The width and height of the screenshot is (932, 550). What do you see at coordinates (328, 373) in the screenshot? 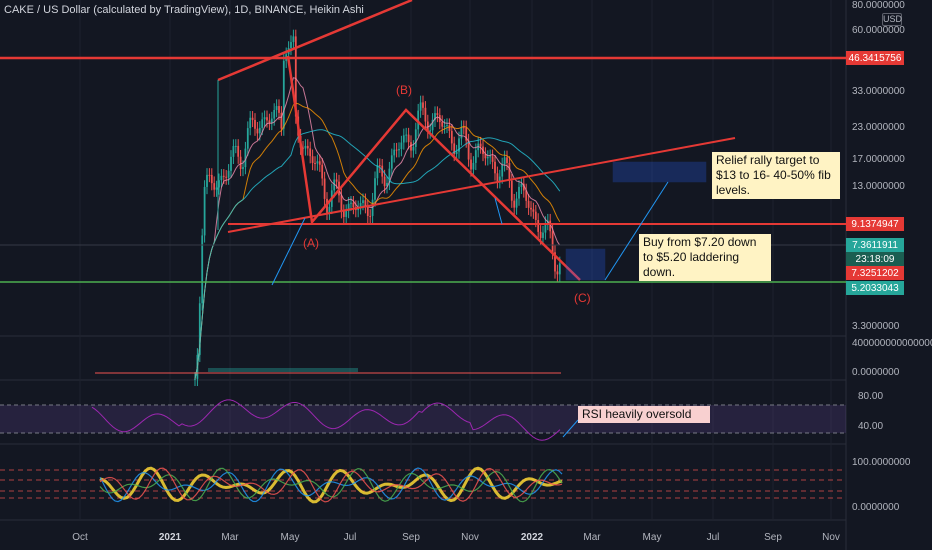
I see `volume-bars` at bounding box center [328, 373].